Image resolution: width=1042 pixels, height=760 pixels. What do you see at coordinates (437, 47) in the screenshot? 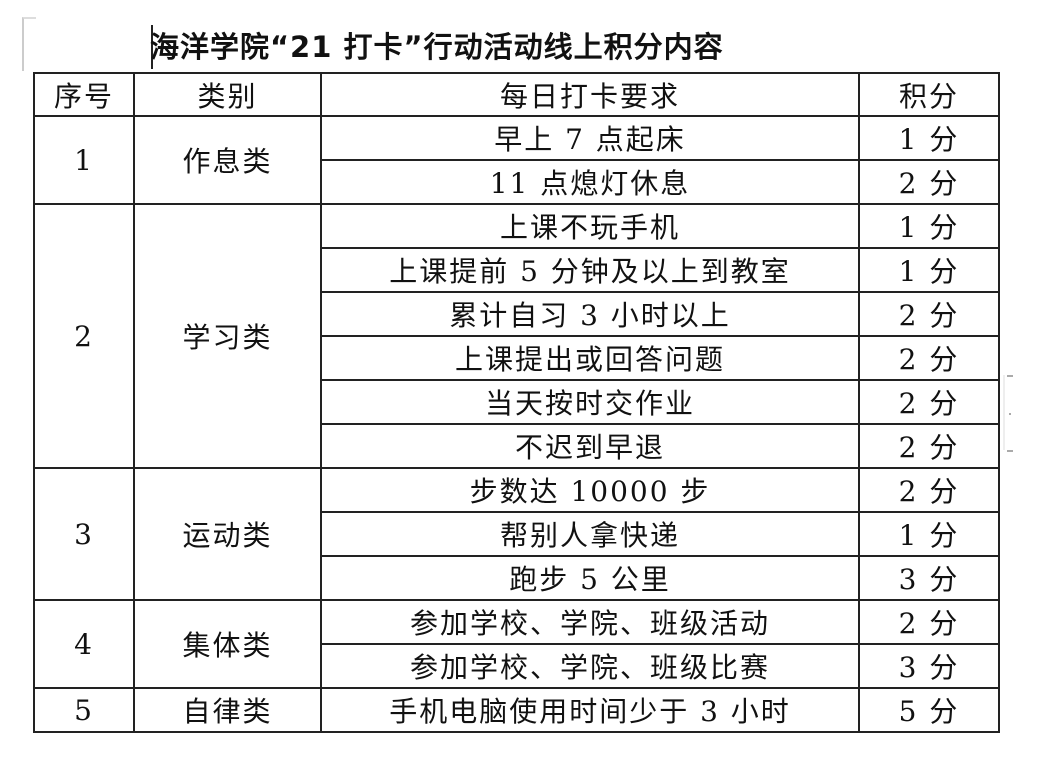
I see `document-title: 海洋学院“21 打卡”行动活动线上积分内容` at bounding box center [437, 47].